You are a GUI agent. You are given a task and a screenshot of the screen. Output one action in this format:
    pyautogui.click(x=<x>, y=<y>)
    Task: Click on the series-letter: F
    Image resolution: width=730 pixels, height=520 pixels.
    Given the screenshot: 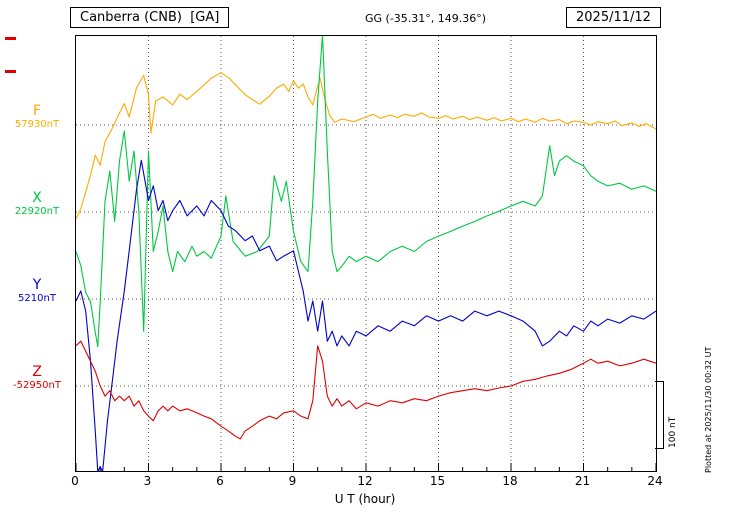 What is the action you would take?
    pyautogui.click(x=37, y=111)
    